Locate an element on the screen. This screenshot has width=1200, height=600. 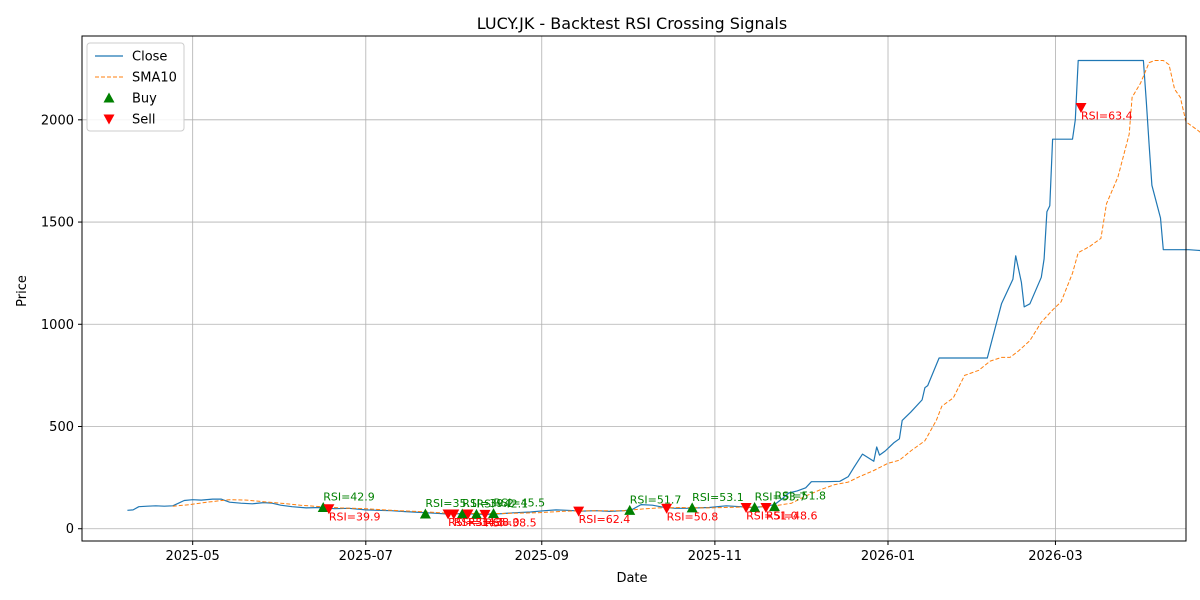
legend-box is located at coordinates (135, 87).